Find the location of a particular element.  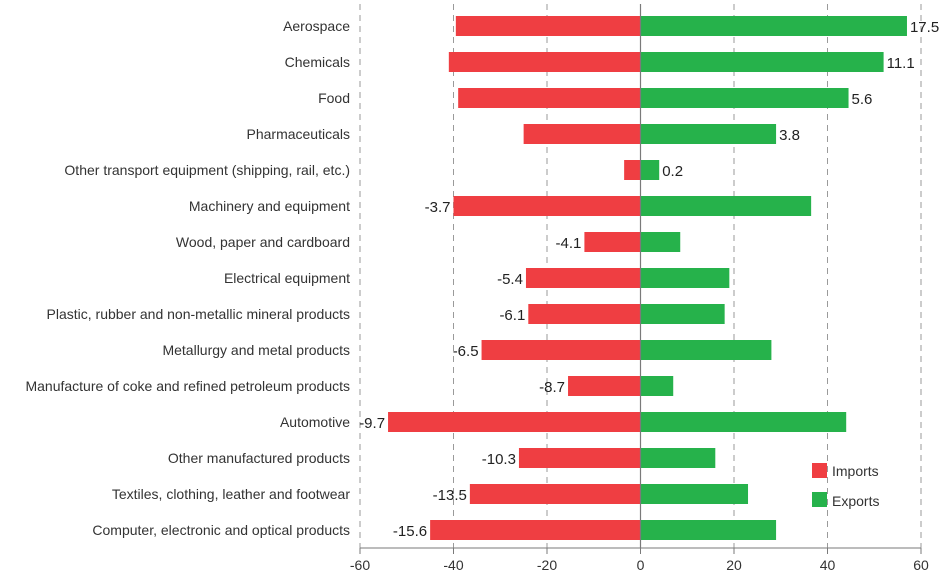

balance-label-automotive: -9.7 is located at coordinates (372, 423).